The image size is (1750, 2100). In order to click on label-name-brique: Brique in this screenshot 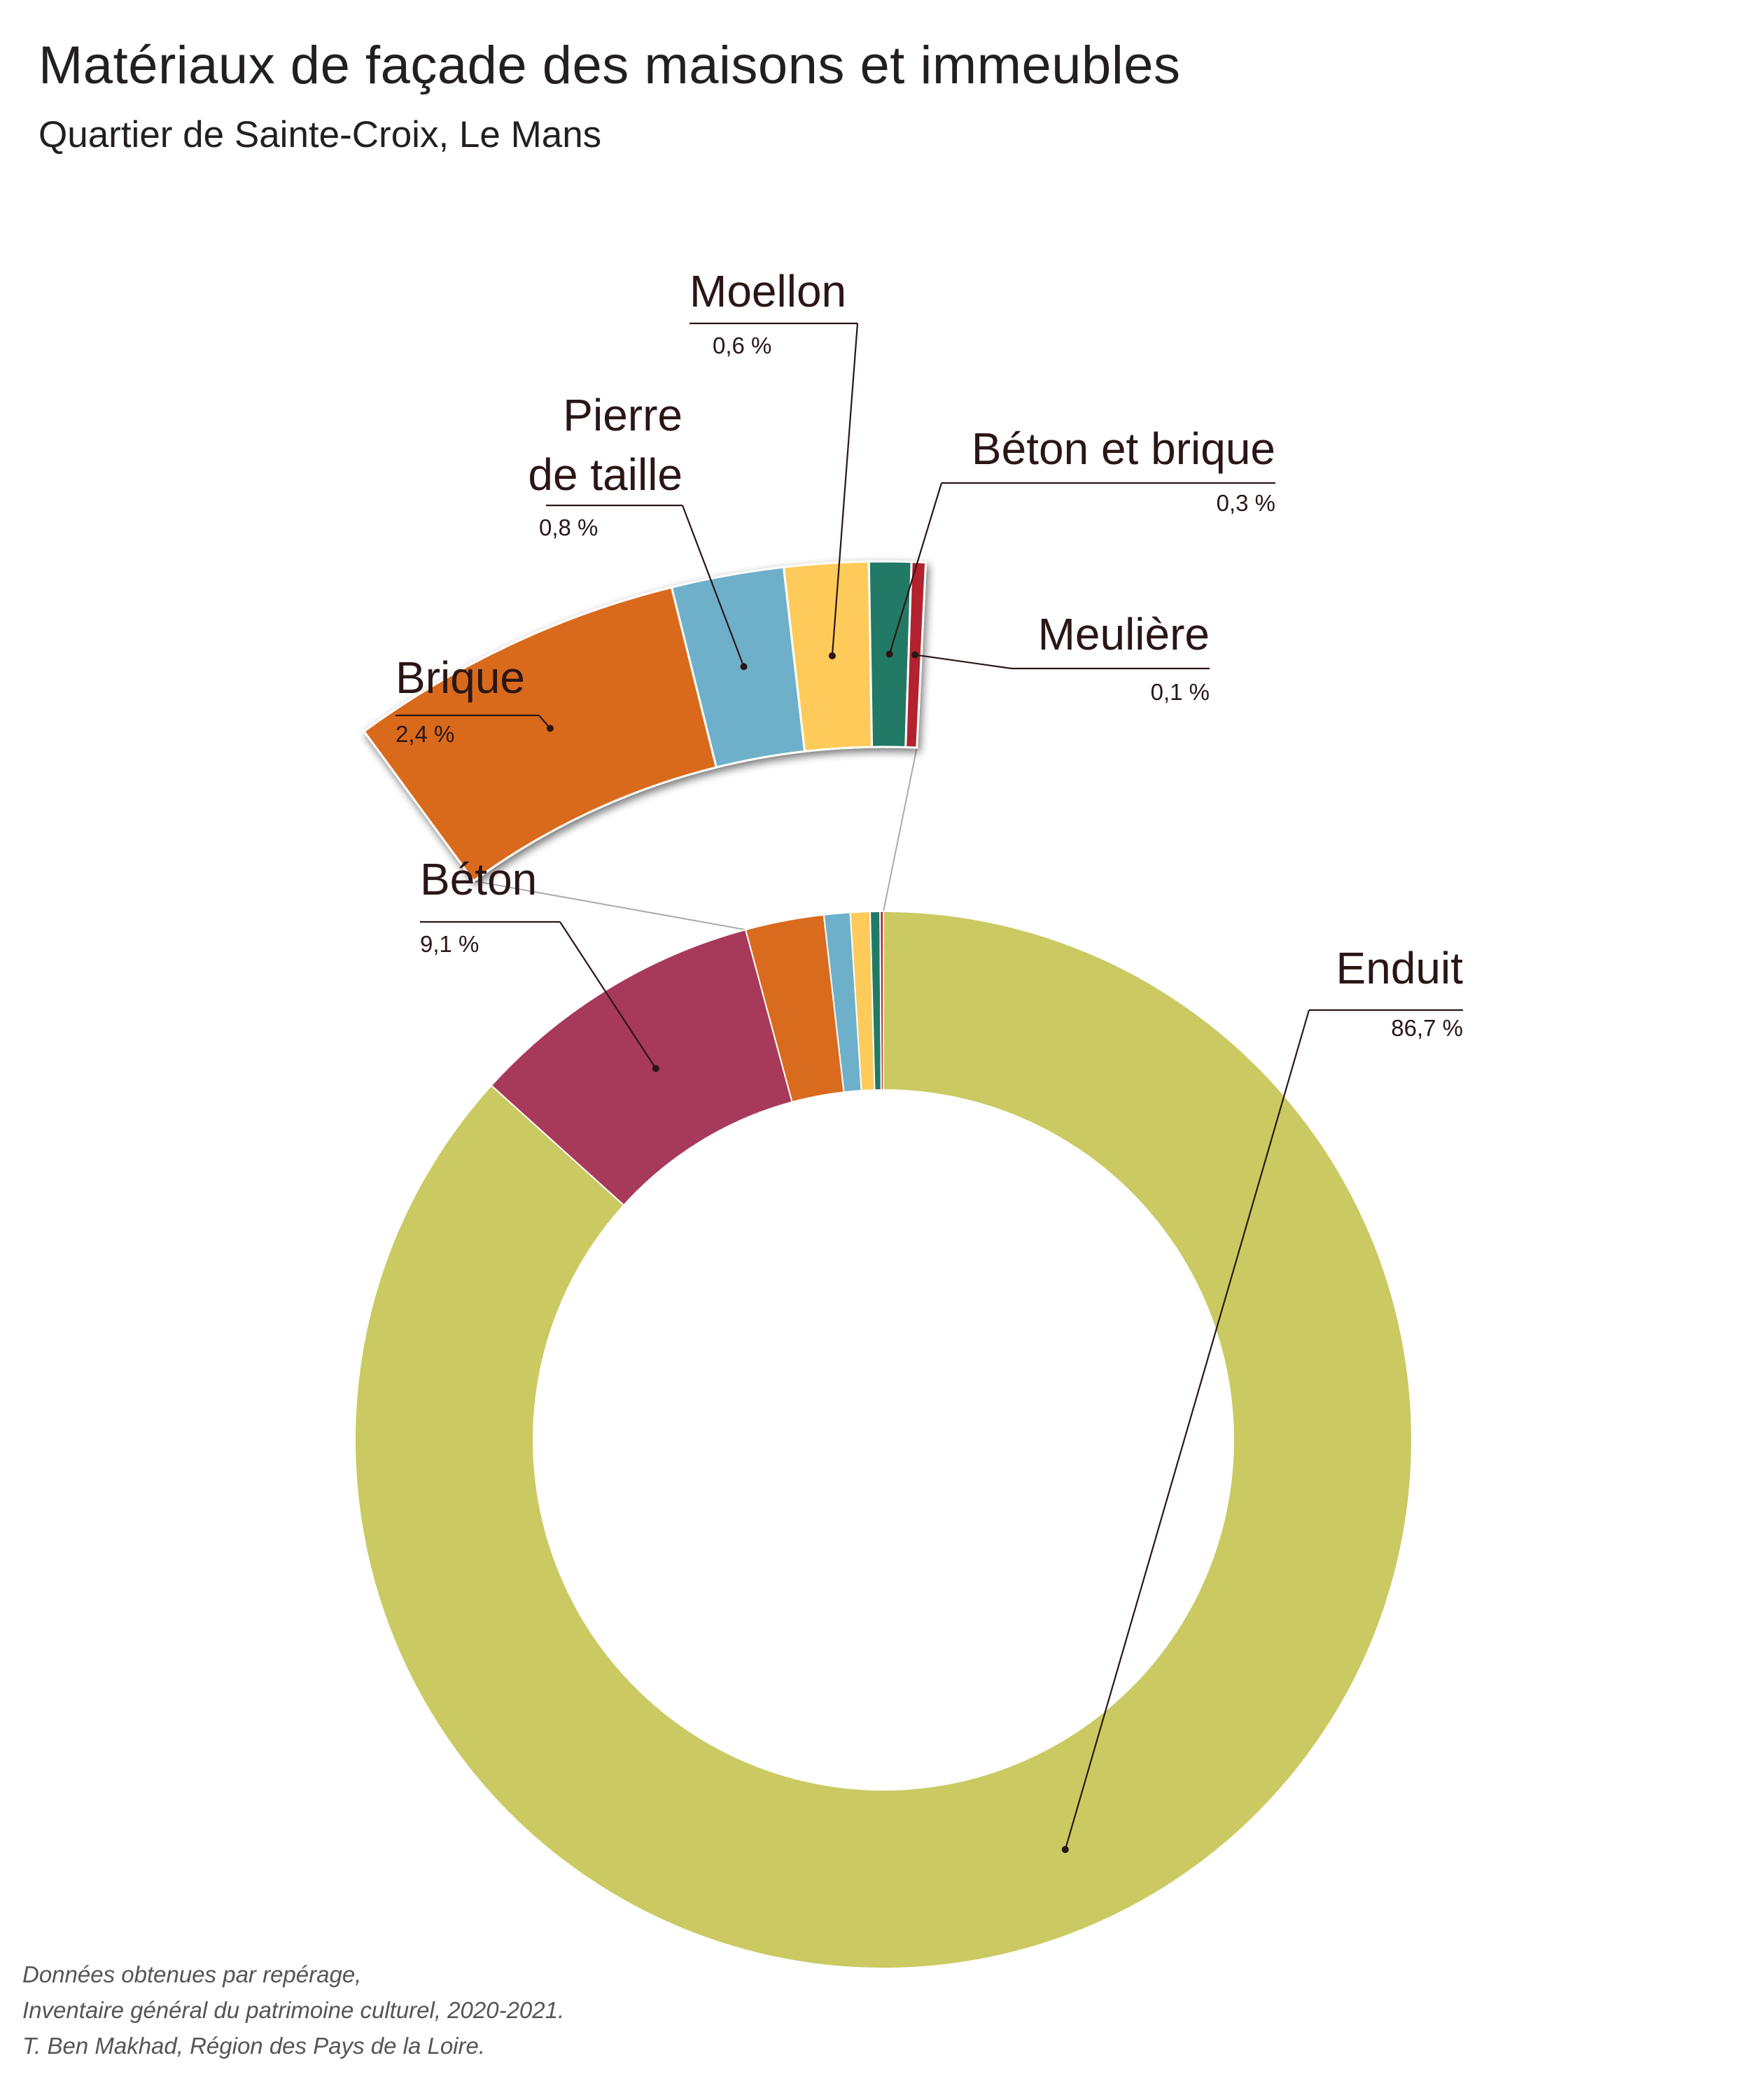, I will do `click(460, 677)`.